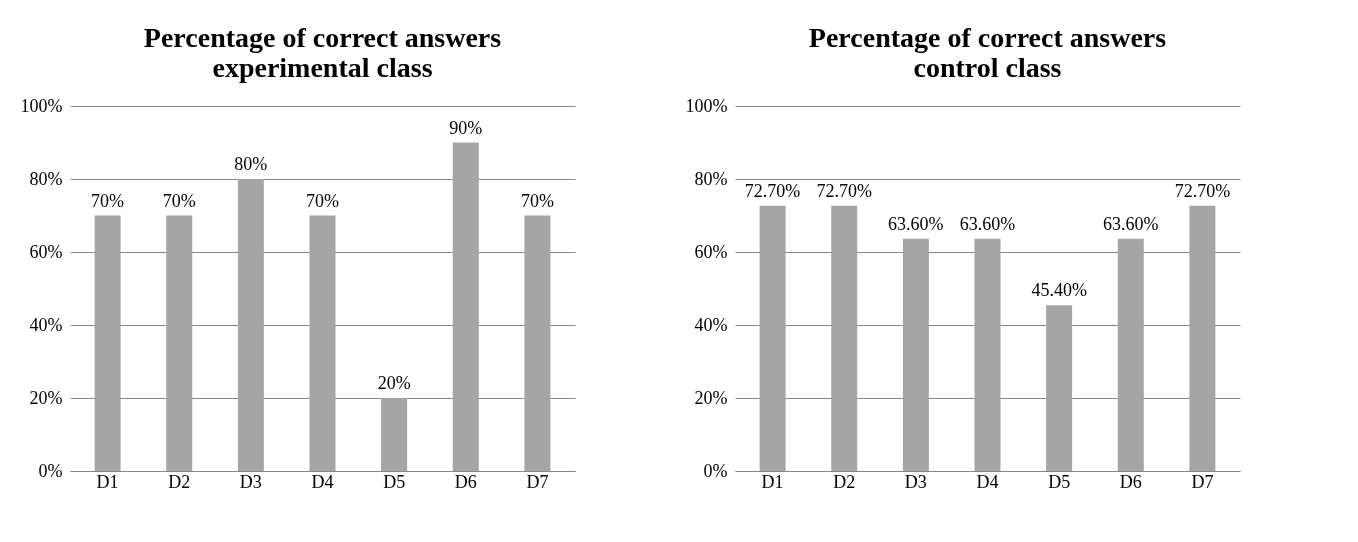 Image resolution: width=1358 pixels, height=542 pixels. What do you see at coordinates (1059, 290) in the screenshot?
I see `data-label: 45.40%` at bounding box center [1059, 290].